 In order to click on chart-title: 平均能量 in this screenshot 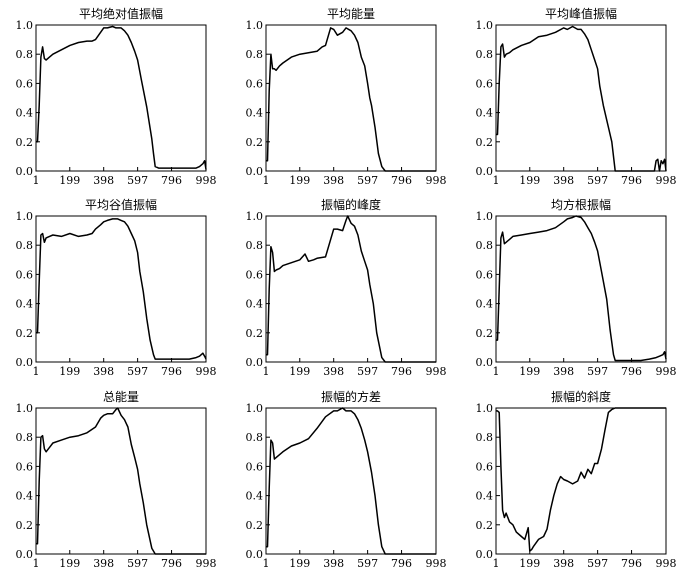, I will do `click(351, 14)`.